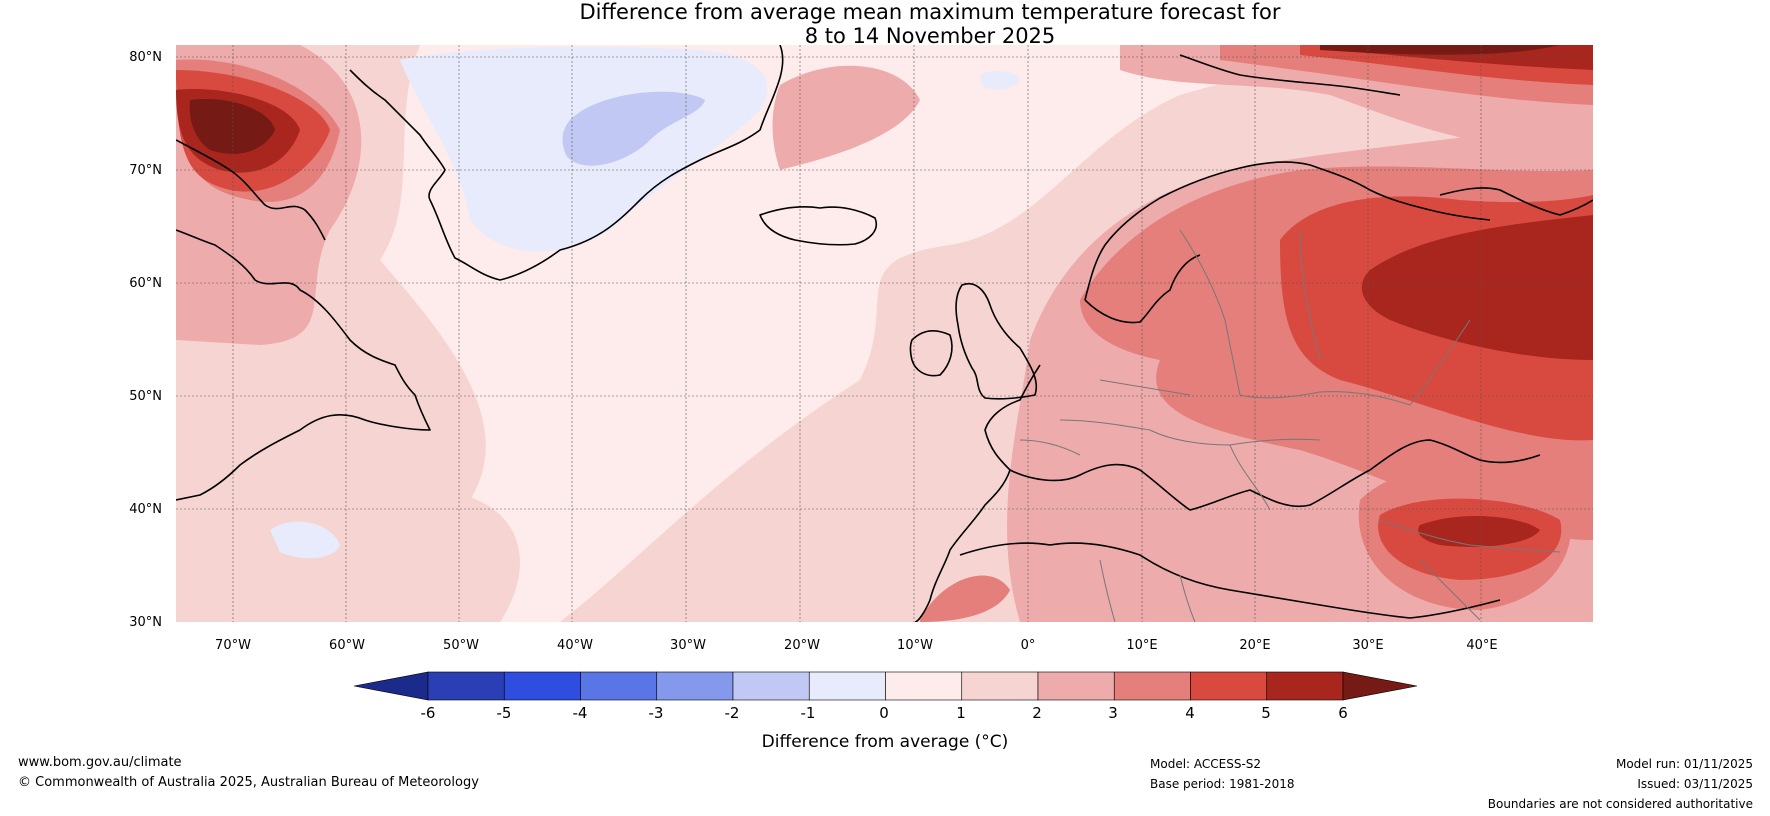 The width and height of the screenshot is (1770, 816). I want to click on colorbar-tick-3: 3, so click(1113, 713).